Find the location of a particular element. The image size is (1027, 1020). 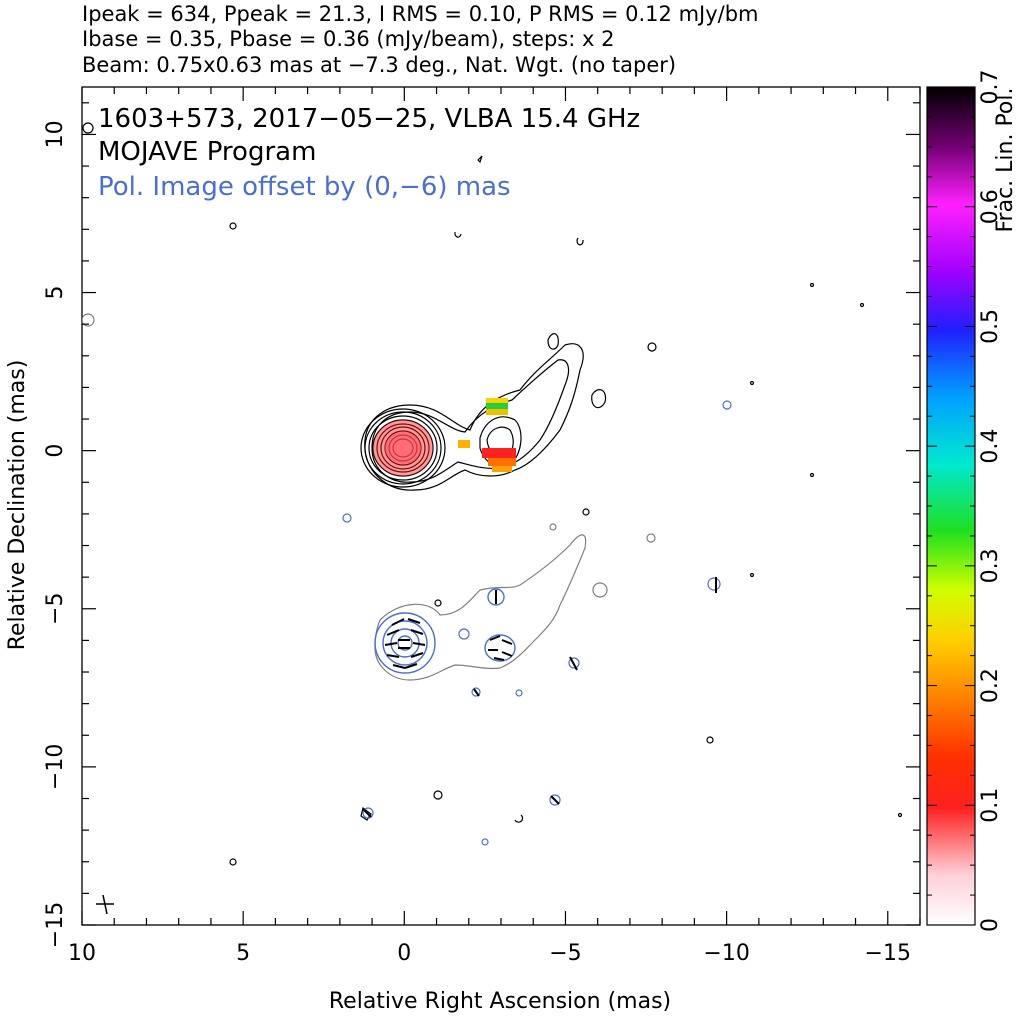

colorbar-tick-label: 0.6 is located at coordinates (990, 206).